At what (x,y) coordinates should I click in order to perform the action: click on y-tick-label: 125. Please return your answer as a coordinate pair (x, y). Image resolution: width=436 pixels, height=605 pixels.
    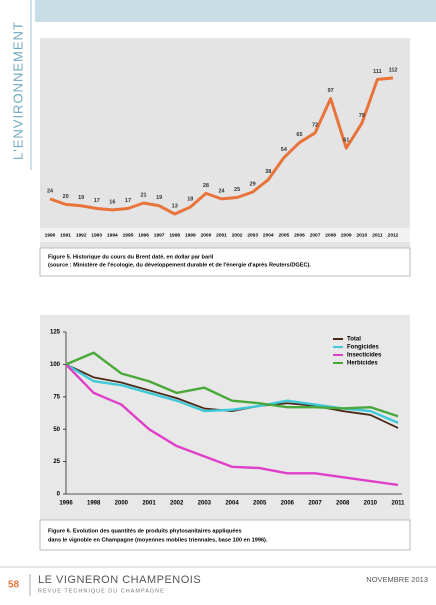
    Looking at the image, I should click on (55, 333).